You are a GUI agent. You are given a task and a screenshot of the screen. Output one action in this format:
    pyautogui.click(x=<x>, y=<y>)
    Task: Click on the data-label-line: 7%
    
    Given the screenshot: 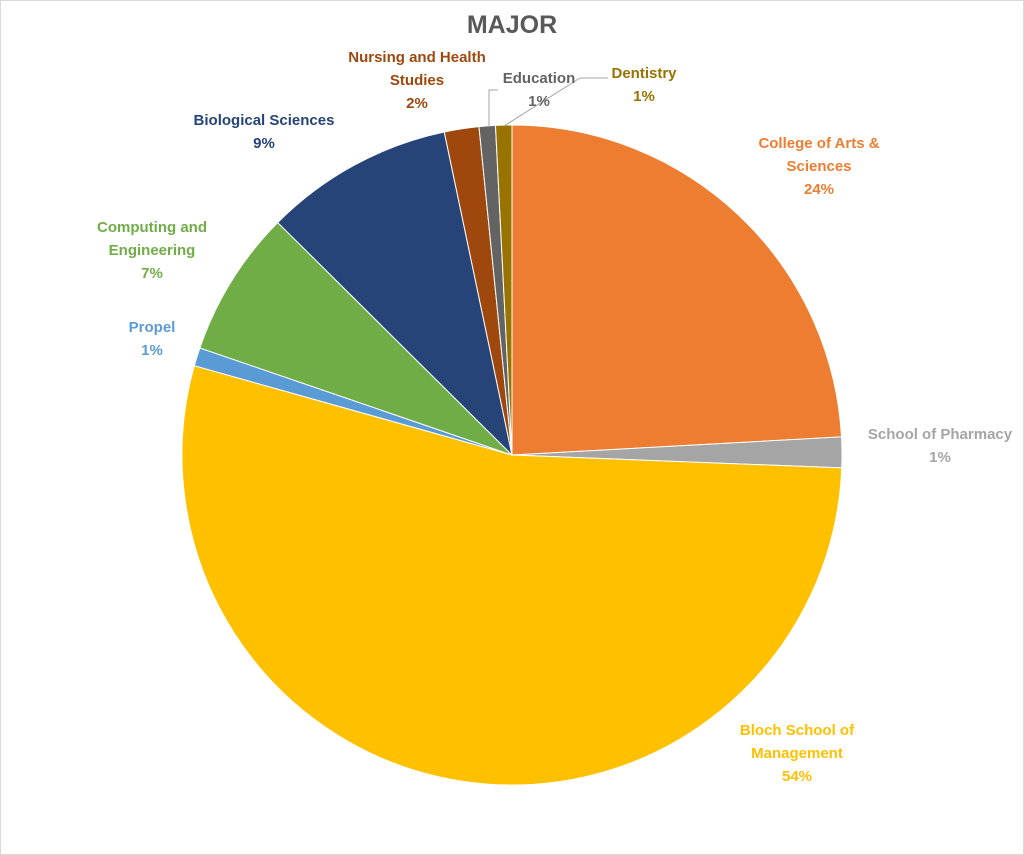 What is the action you would take?
    pyautogui.click(x=152, y=273)
    